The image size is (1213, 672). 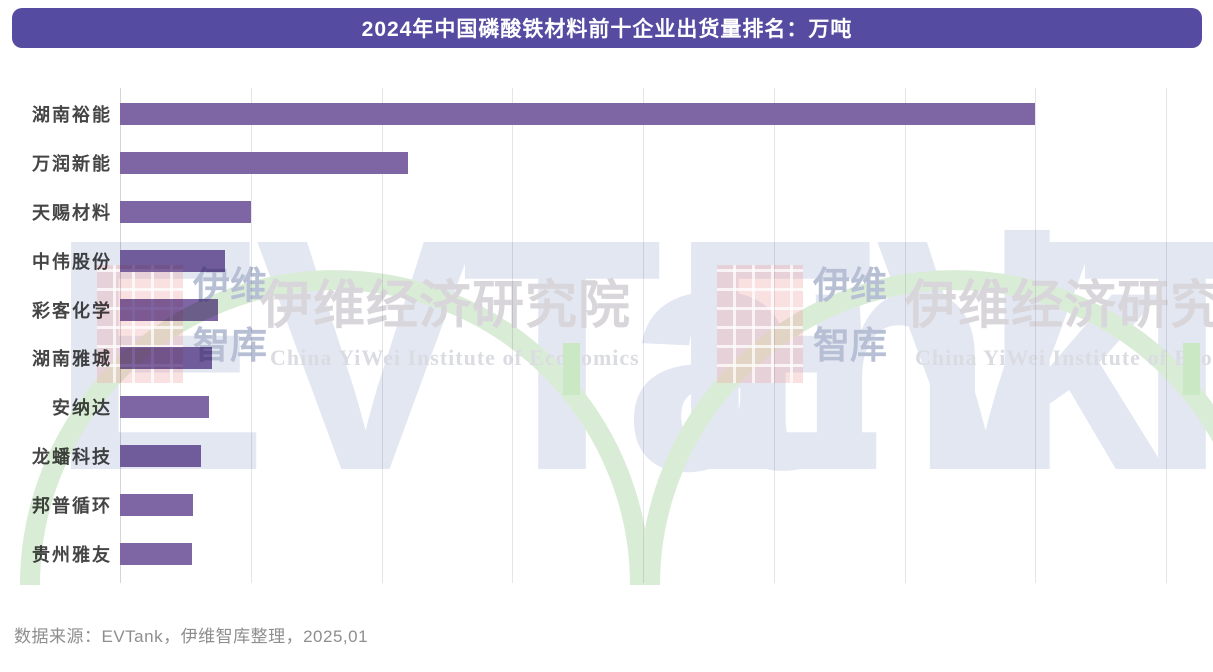 I want to click on category-label: 邦普循环, so click(x=72, y=505).